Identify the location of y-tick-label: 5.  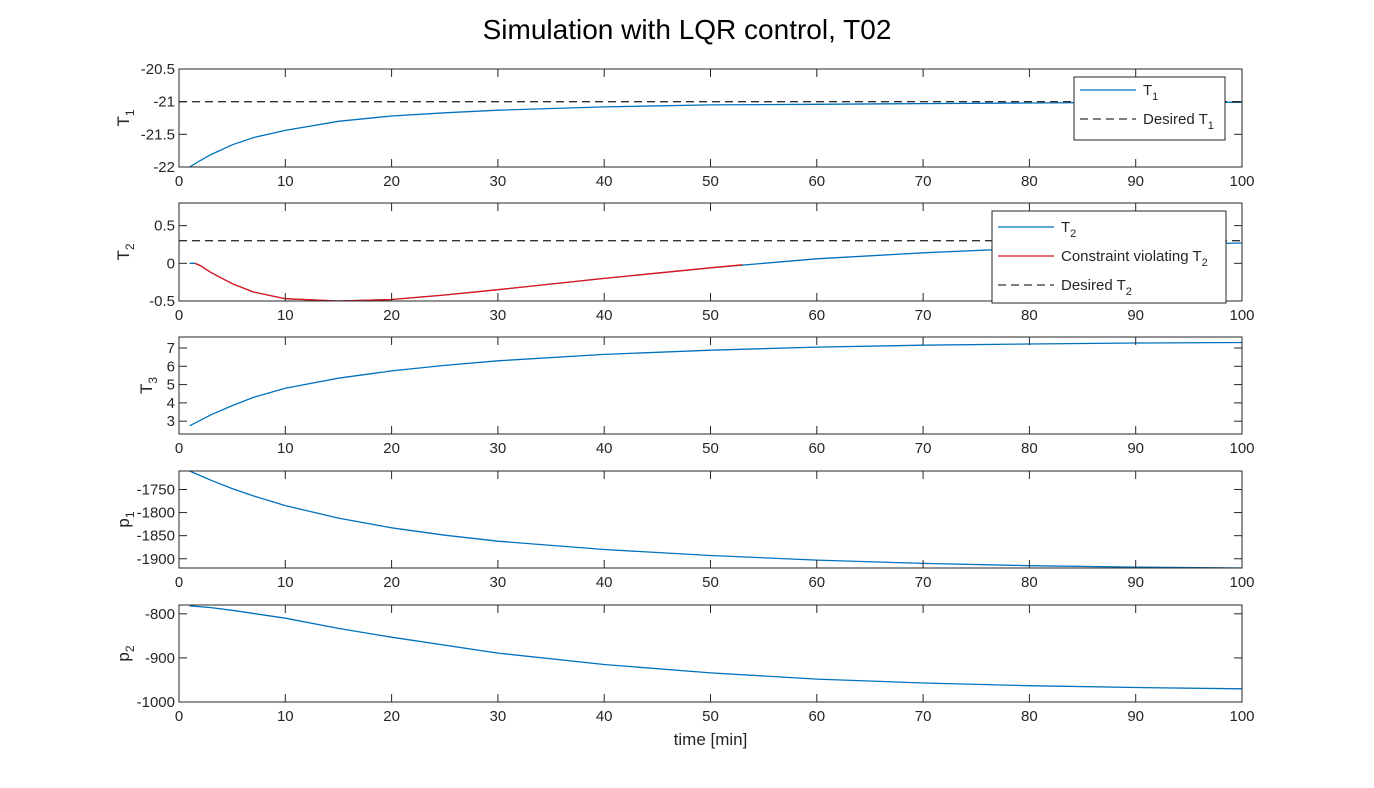
(171, 385).